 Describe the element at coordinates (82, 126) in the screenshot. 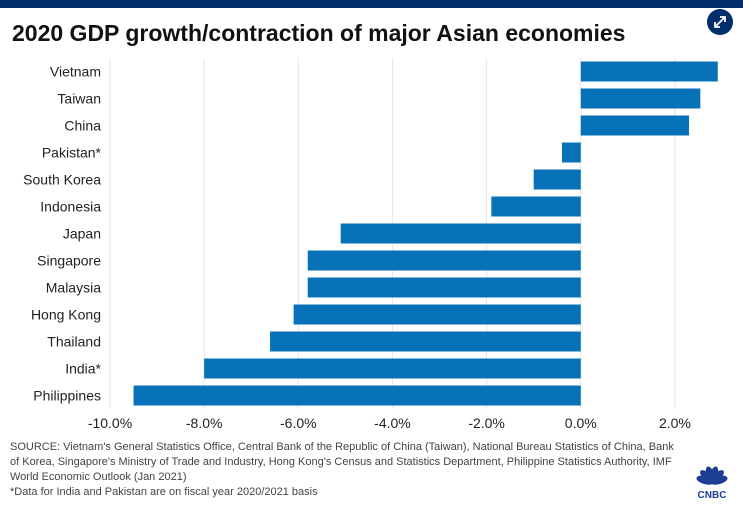

I see `category-label: China` at that location.